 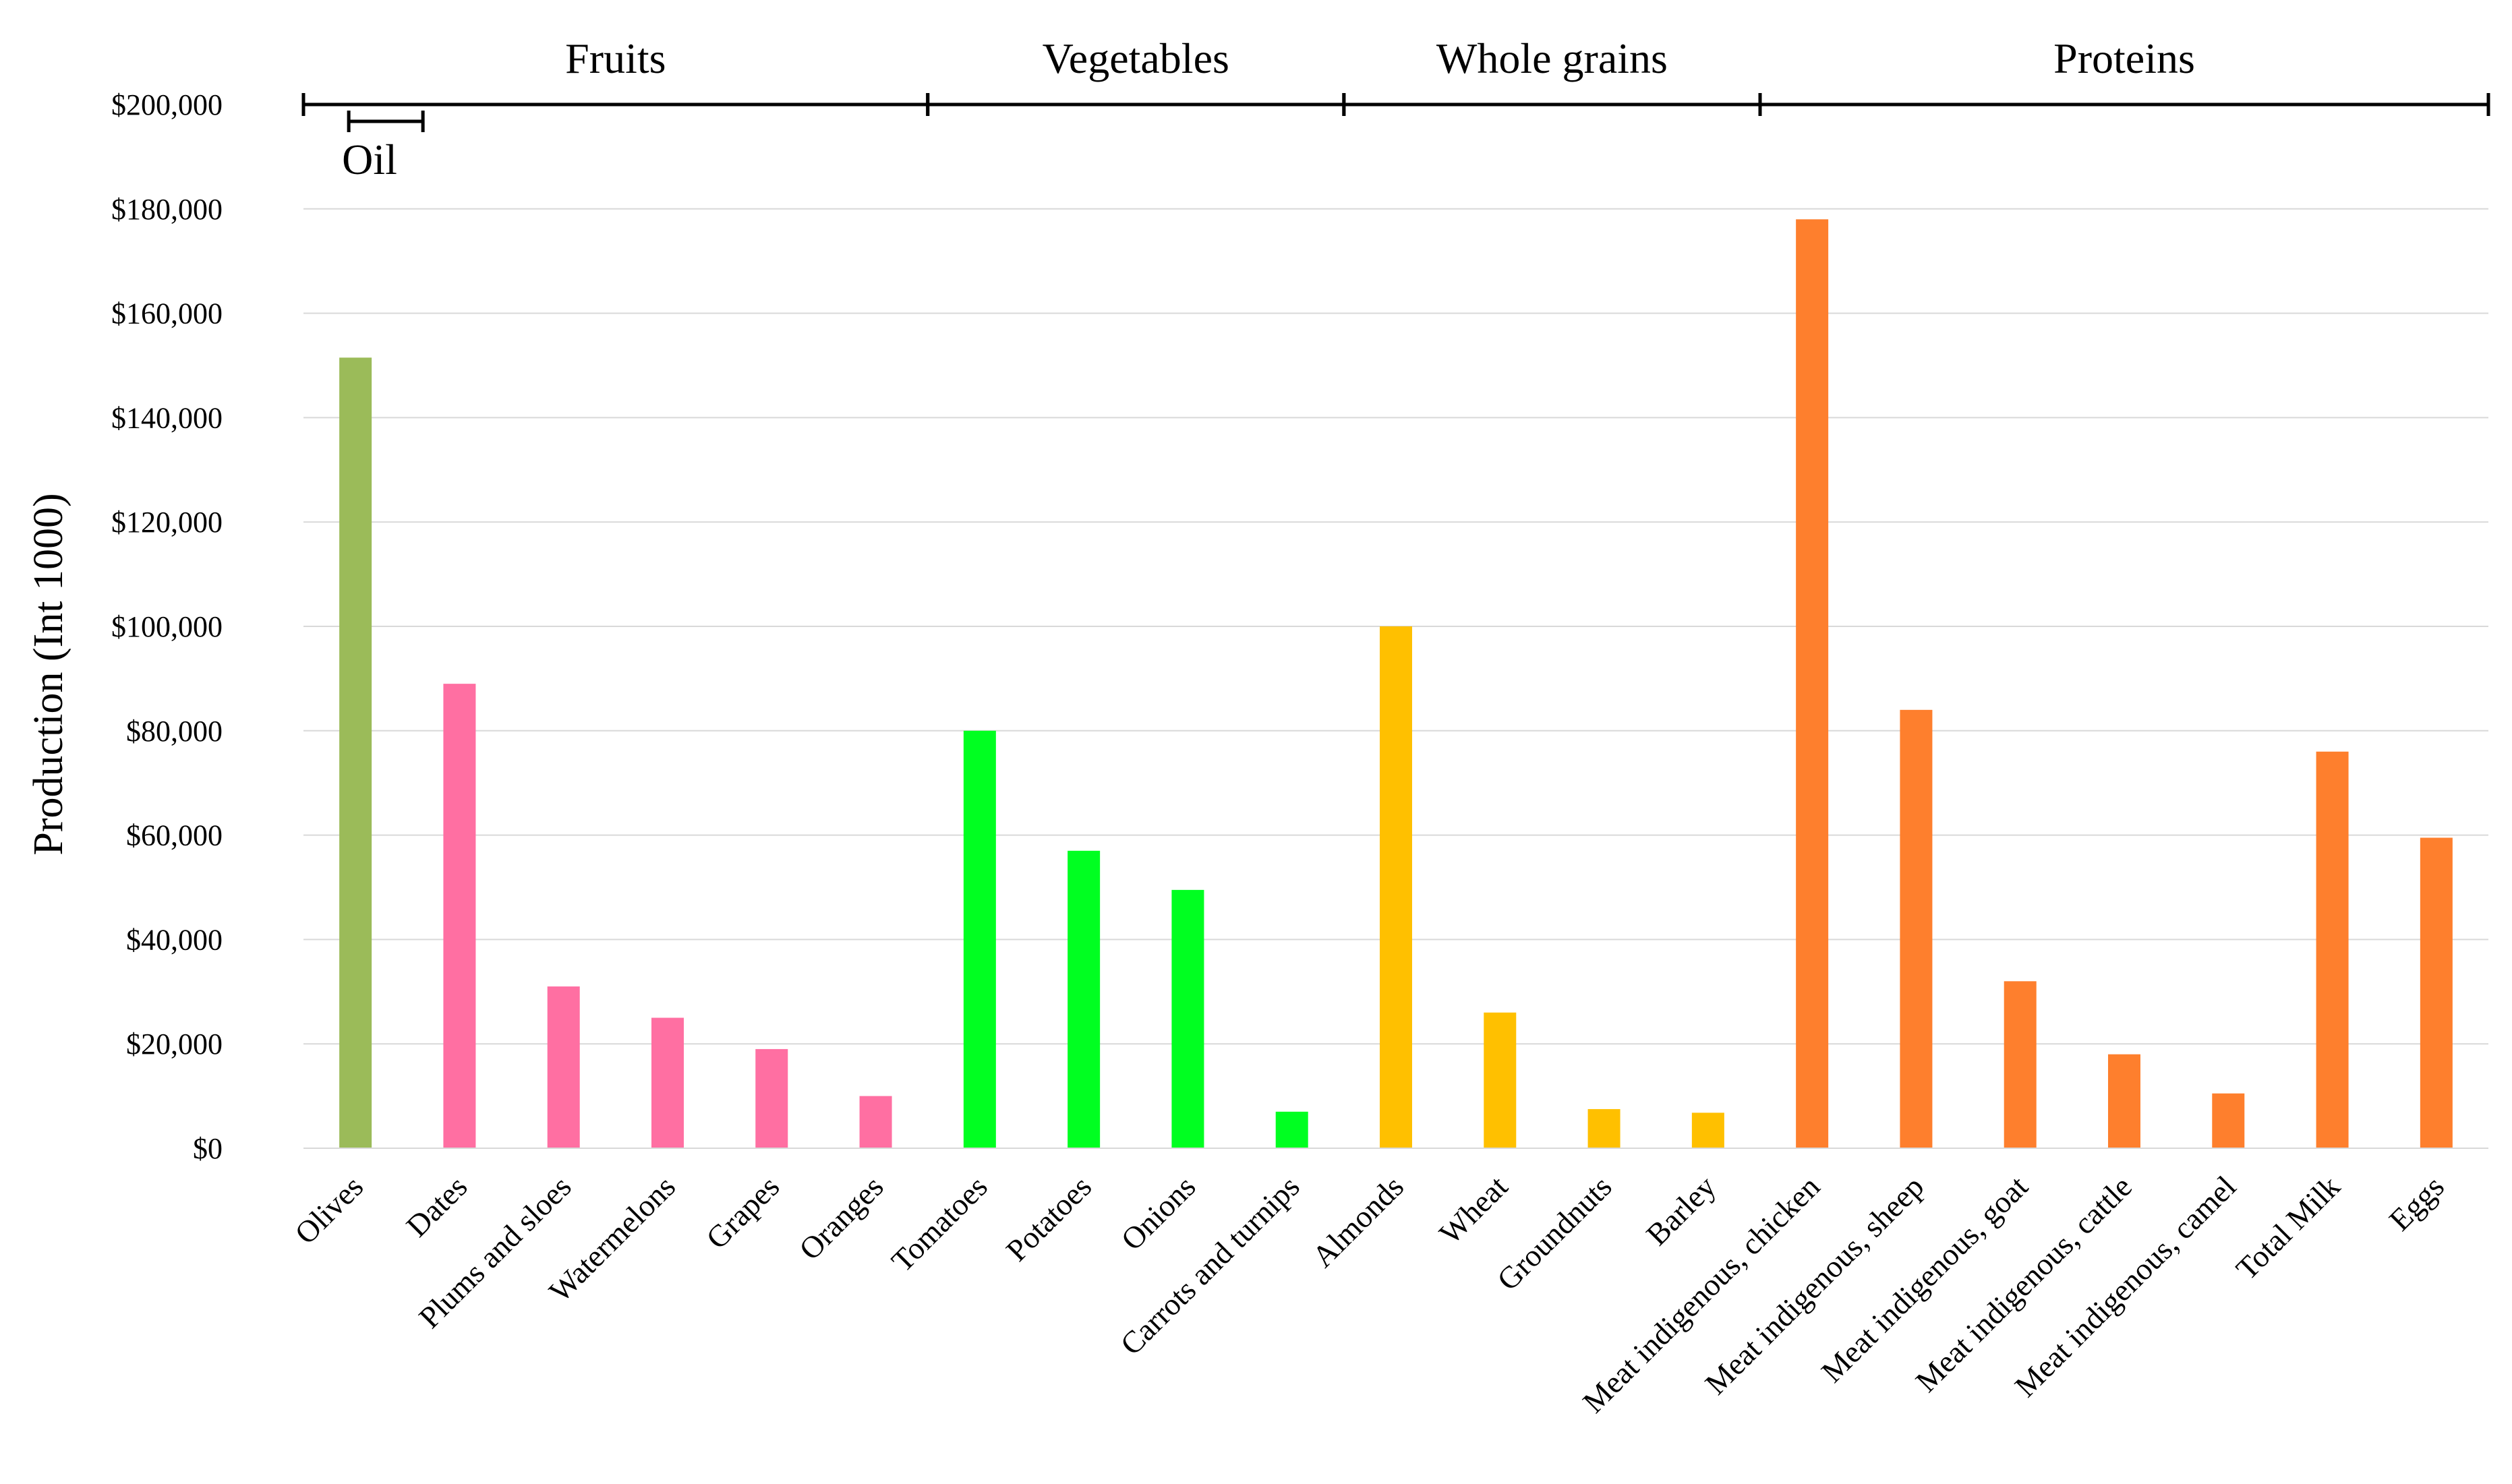 I want to click on y-tick-label: $60,000, so click(x=174, y=836).